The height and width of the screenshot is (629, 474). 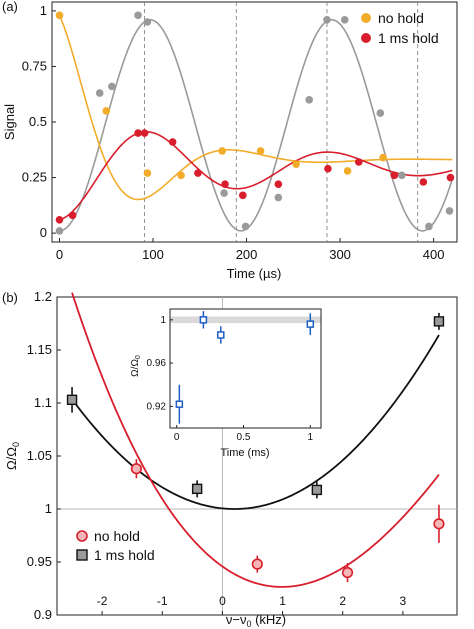 What do you see at coordinates (157, 406) in the screenshot?
I see `inset-y-tick-label: 0.92` at bounding box center [157, 406].